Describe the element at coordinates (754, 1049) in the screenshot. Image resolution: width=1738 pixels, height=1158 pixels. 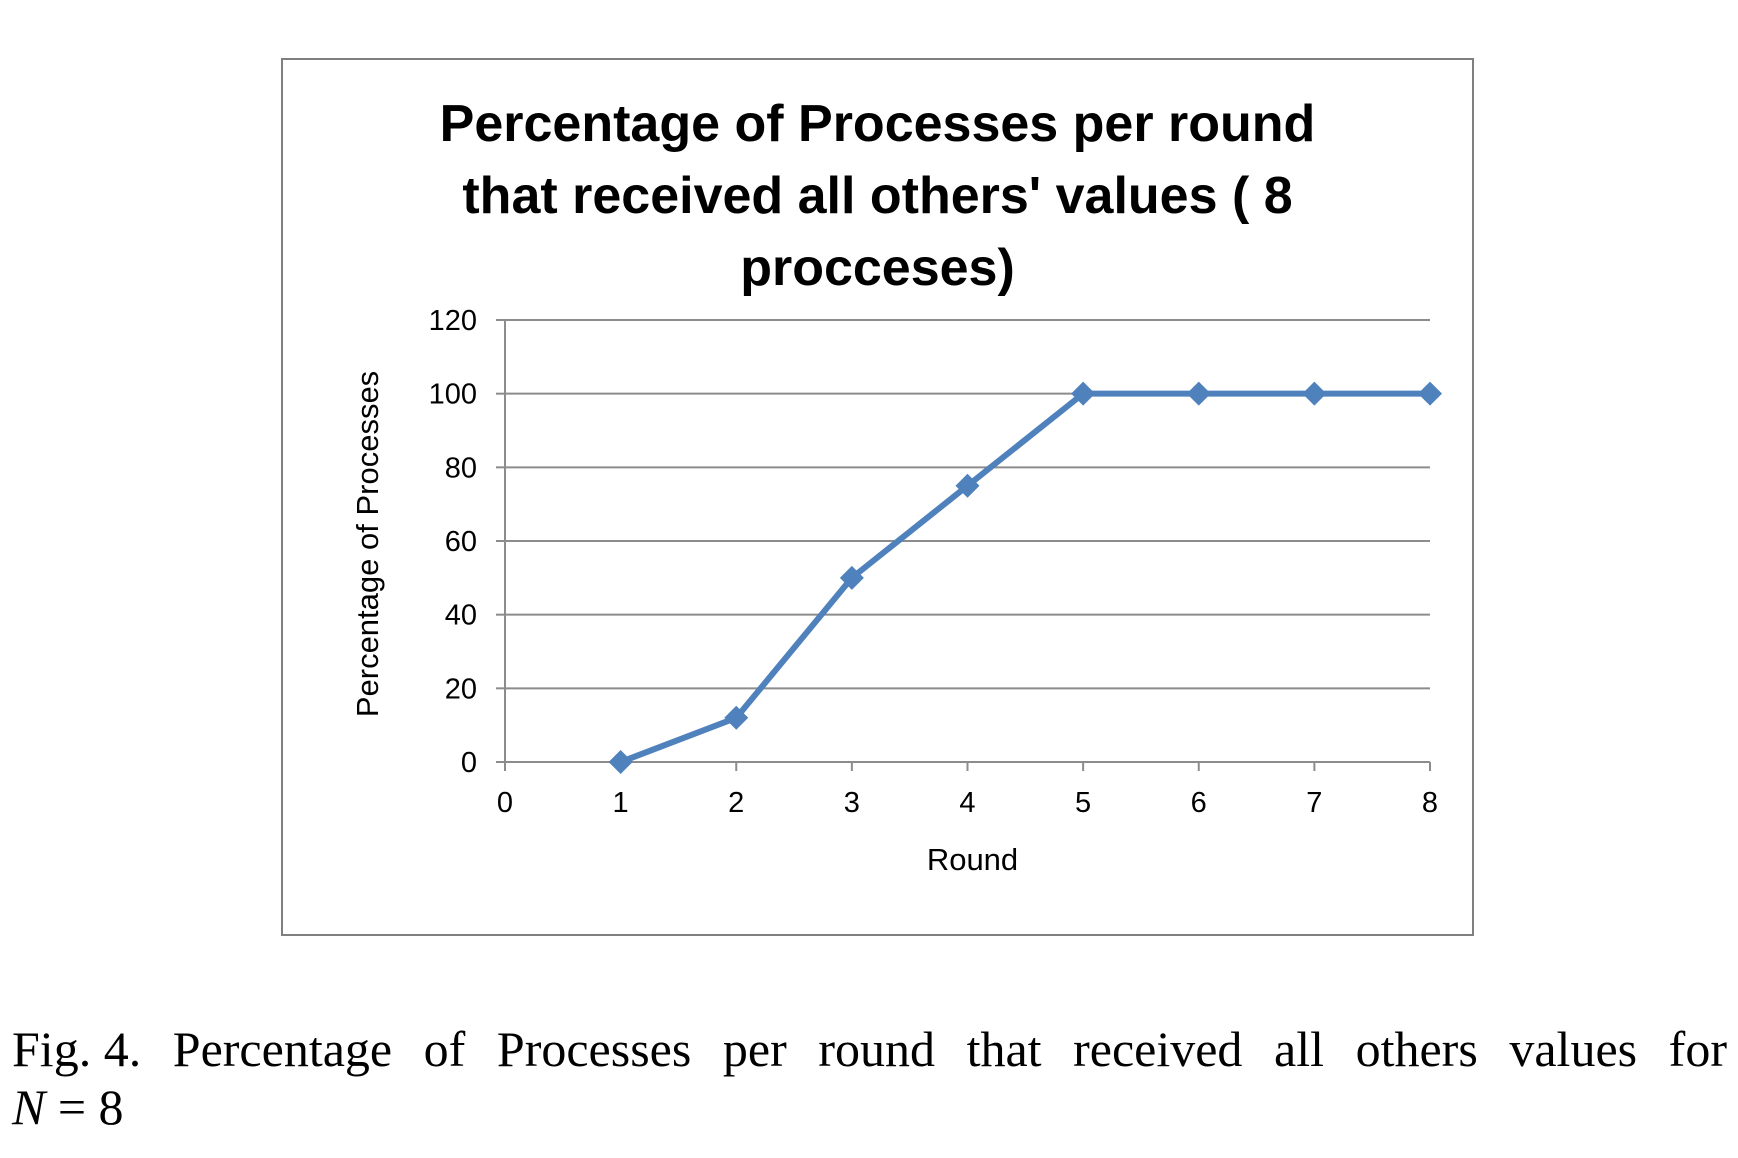
I see `caption-word: per` at that location.